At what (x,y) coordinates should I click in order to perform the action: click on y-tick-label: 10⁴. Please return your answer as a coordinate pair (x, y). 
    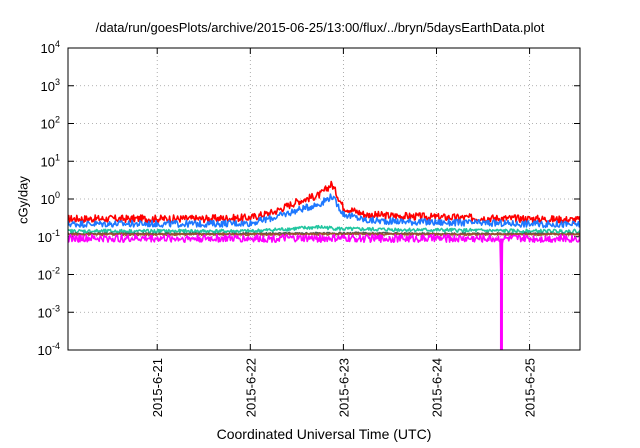
    Looking at the image, I should click on (50, 47).